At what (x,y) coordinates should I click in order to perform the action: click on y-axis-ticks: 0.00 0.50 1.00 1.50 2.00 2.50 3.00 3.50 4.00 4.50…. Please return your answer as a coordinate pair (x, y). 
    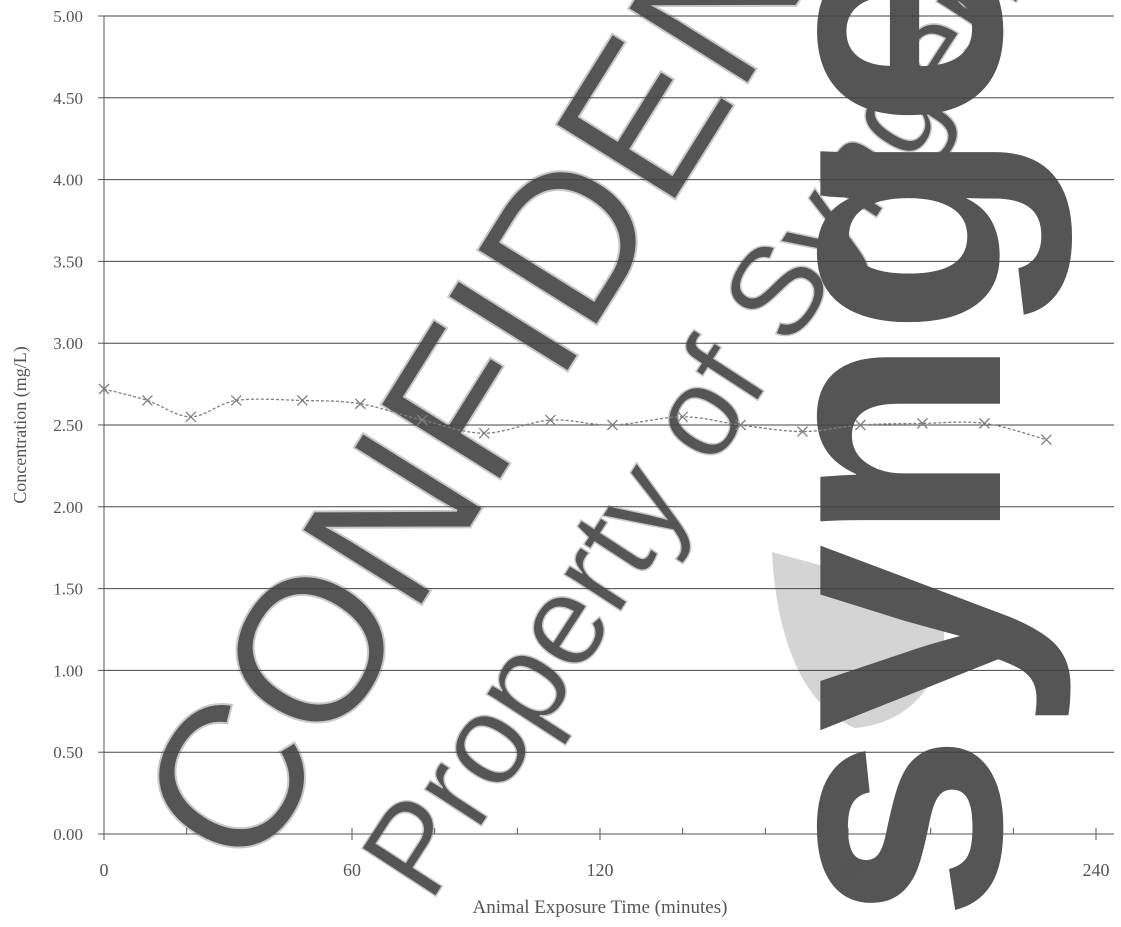
    Looking at the image, I should click on (78, 425).